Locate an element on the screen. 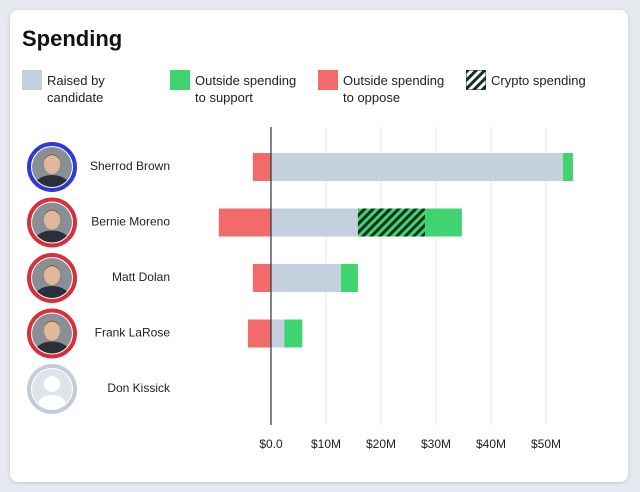 This screenshot has width=640, height=492. legend-label: Raised by candidate is located at coordinates (76, 89).